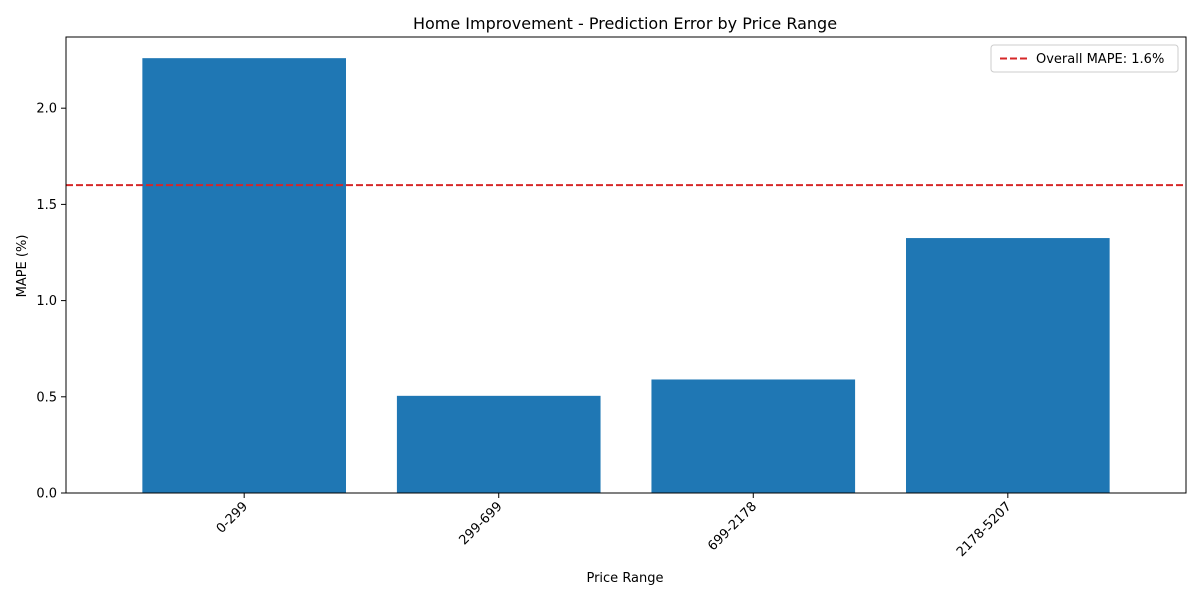  What do you see at coordinates (481, 523) in the screenshot?
I see `x-tick-label: 299-699` at bounding box center [481, 523].